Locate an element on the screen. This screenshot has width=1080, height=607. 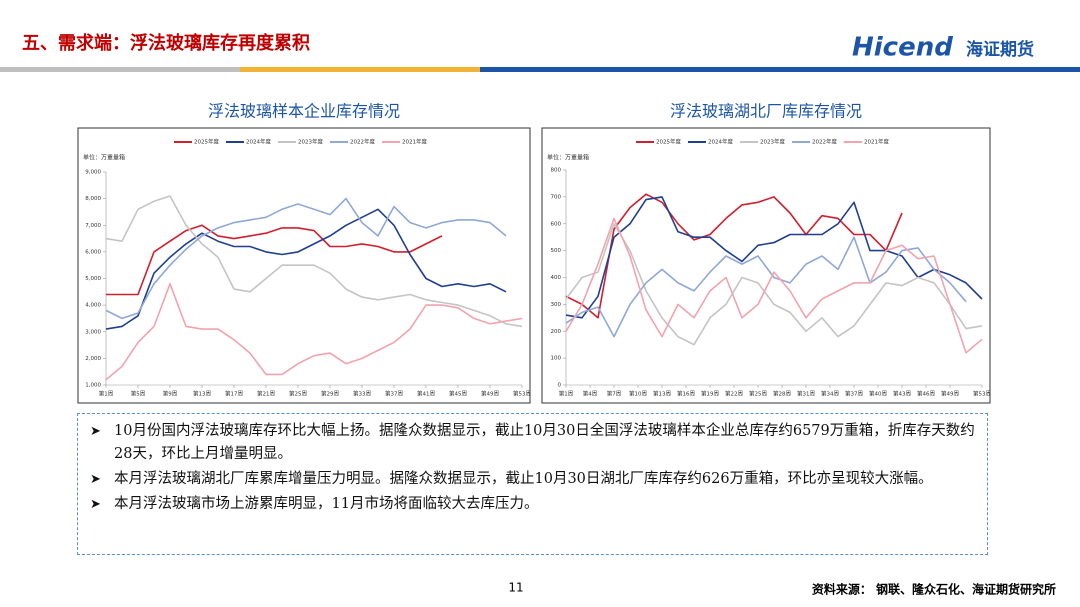
logo: Hicend is located at coordinates (902, 48).